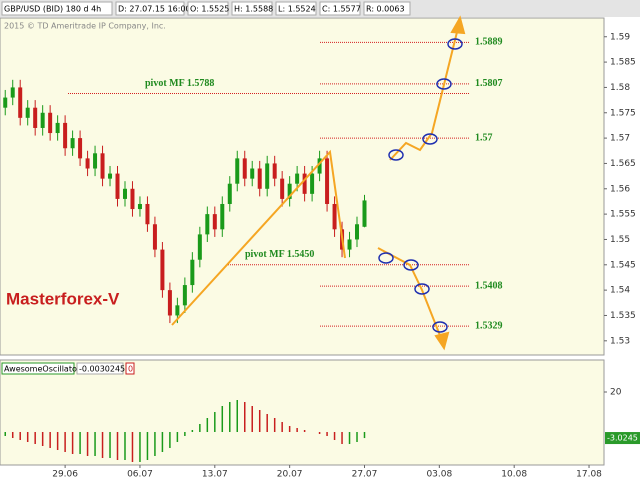  What do you see at coordinates (489, 325) in the screenshot?
I see `level-label: 1.5329` at bounding box center [489, 325].